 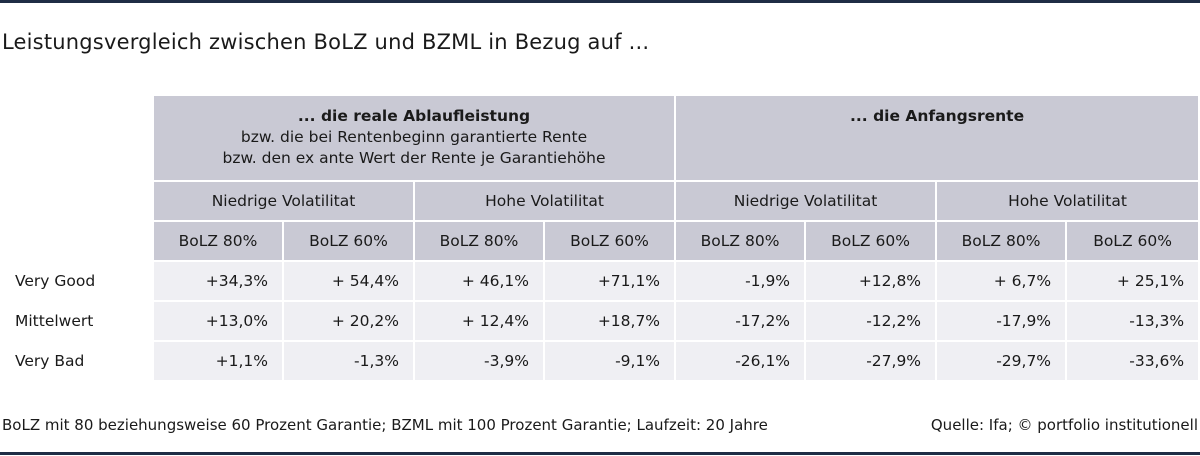 I want to click on table-cell: -17,2%, so click(x=741, y=322).